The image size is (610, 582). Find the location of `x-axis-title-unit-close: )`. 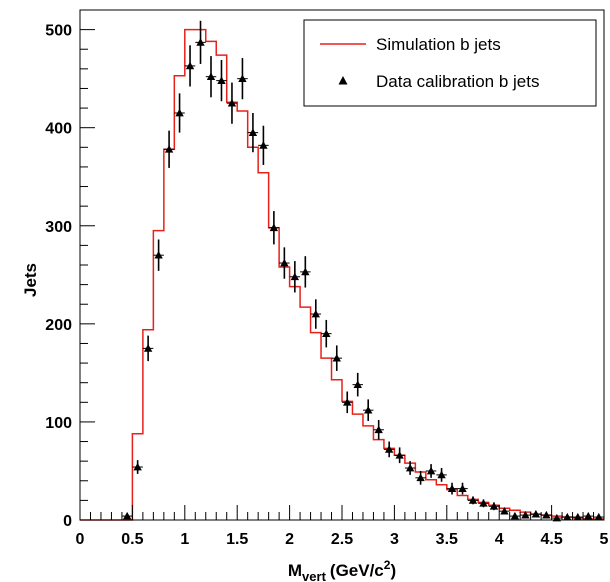

x-axis-title-unit-close: ) is located at coordinates (393, 570).